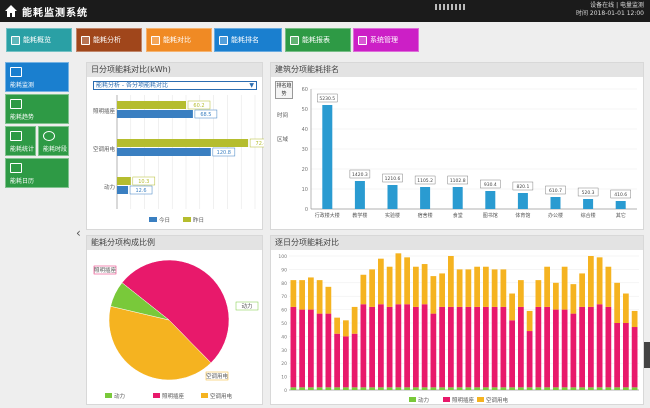 This screenshot has height=408, width=650. Describe the element at coordinates (284, 270) in the screenshot. I see `y-tick-label: 90` at that location.